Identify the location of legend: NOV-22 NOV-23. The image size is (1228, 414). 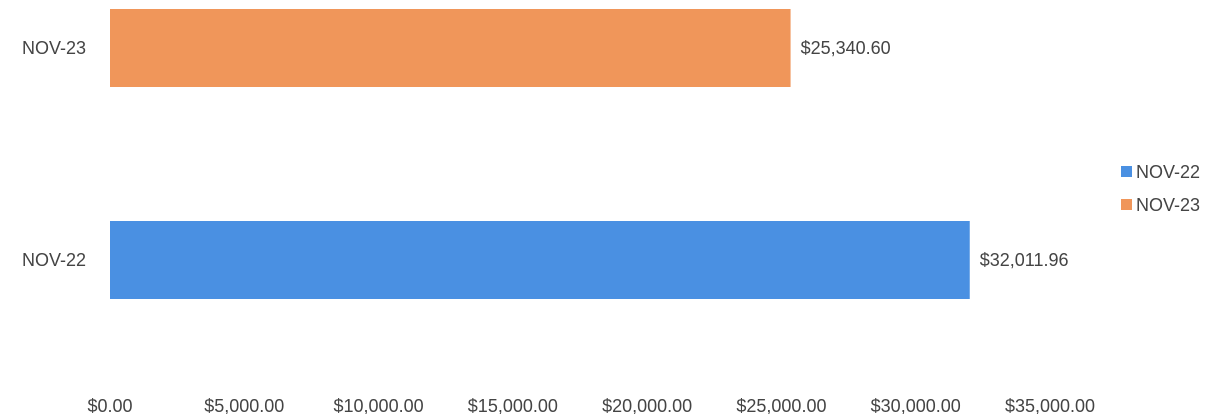
(1160, 188).